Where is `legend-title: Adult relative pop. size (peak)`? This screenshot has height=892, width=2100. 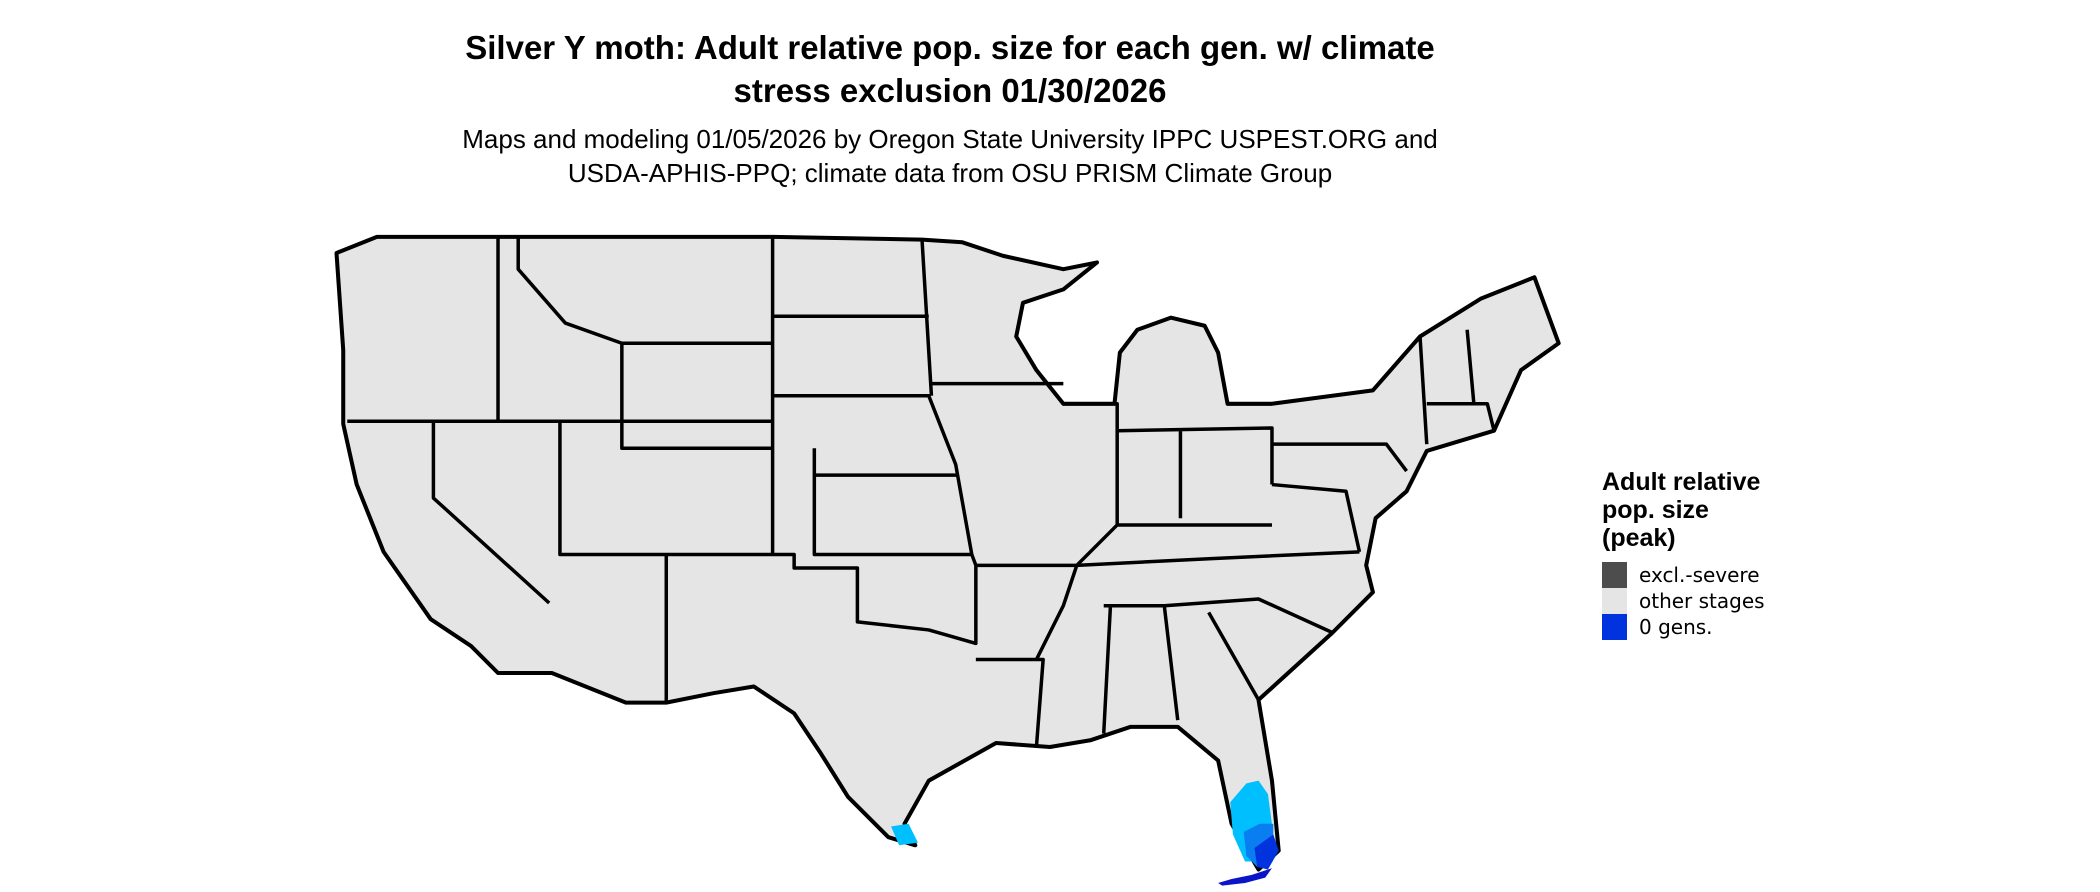
legend-title: Adult relative pop. size (peak) is located at coordinates (1683, 510).